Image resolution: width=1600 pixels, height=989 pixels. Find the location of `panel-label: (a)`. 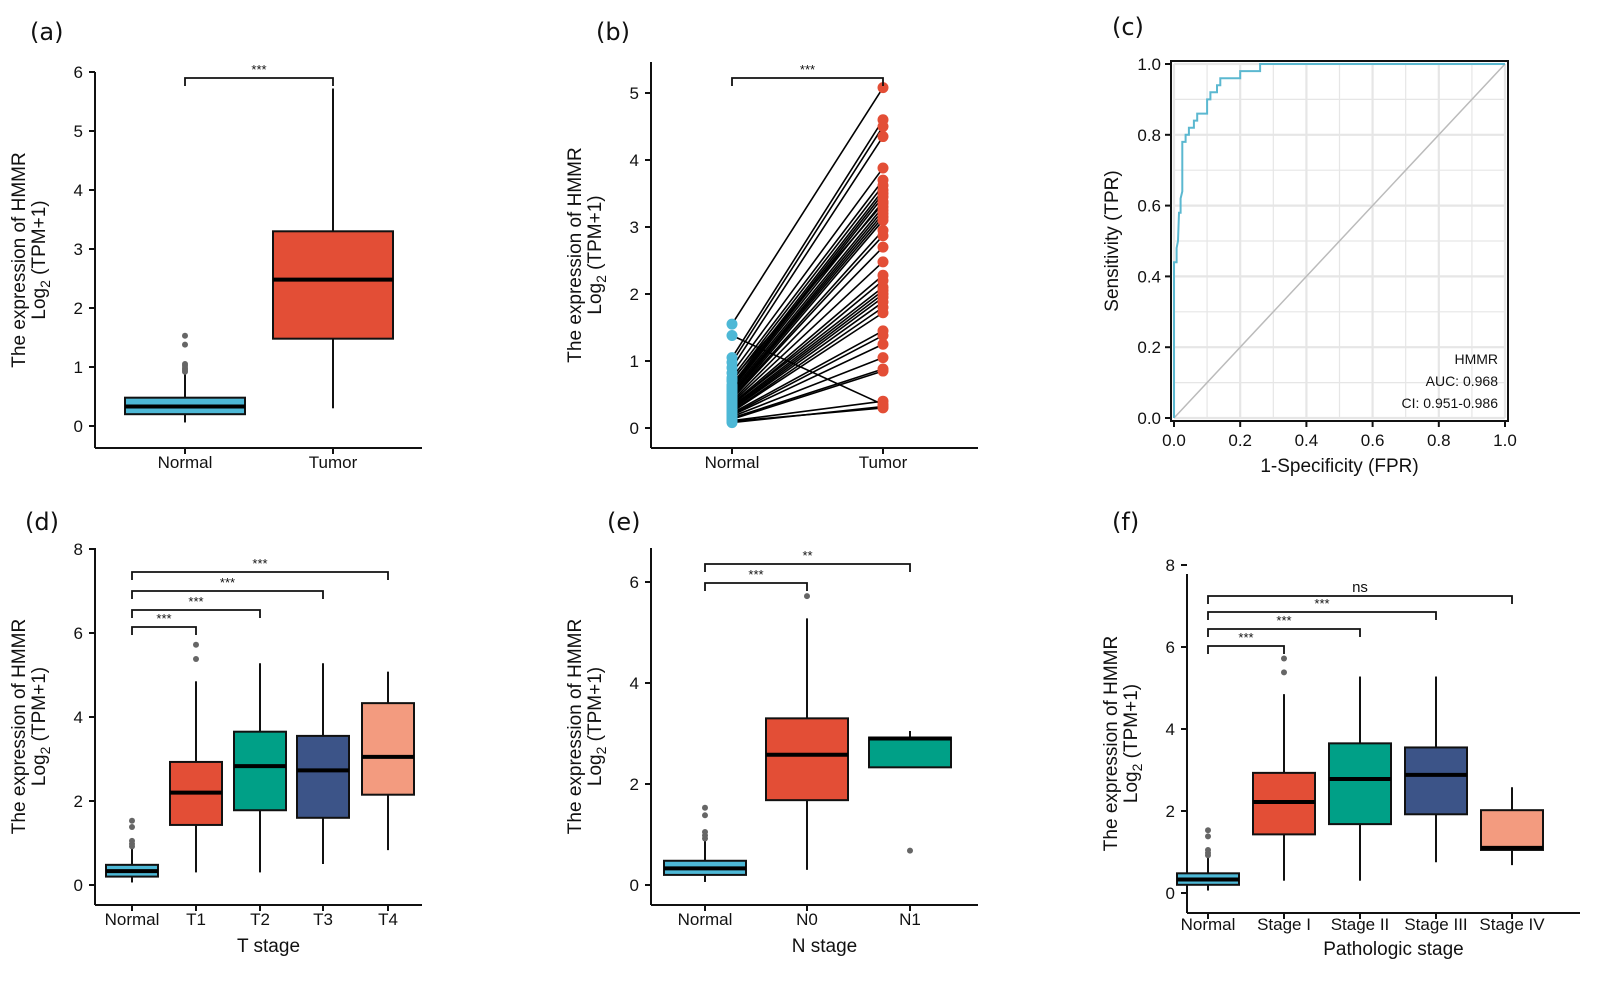

panel-label: (a) is located at coordinates (46, 32).